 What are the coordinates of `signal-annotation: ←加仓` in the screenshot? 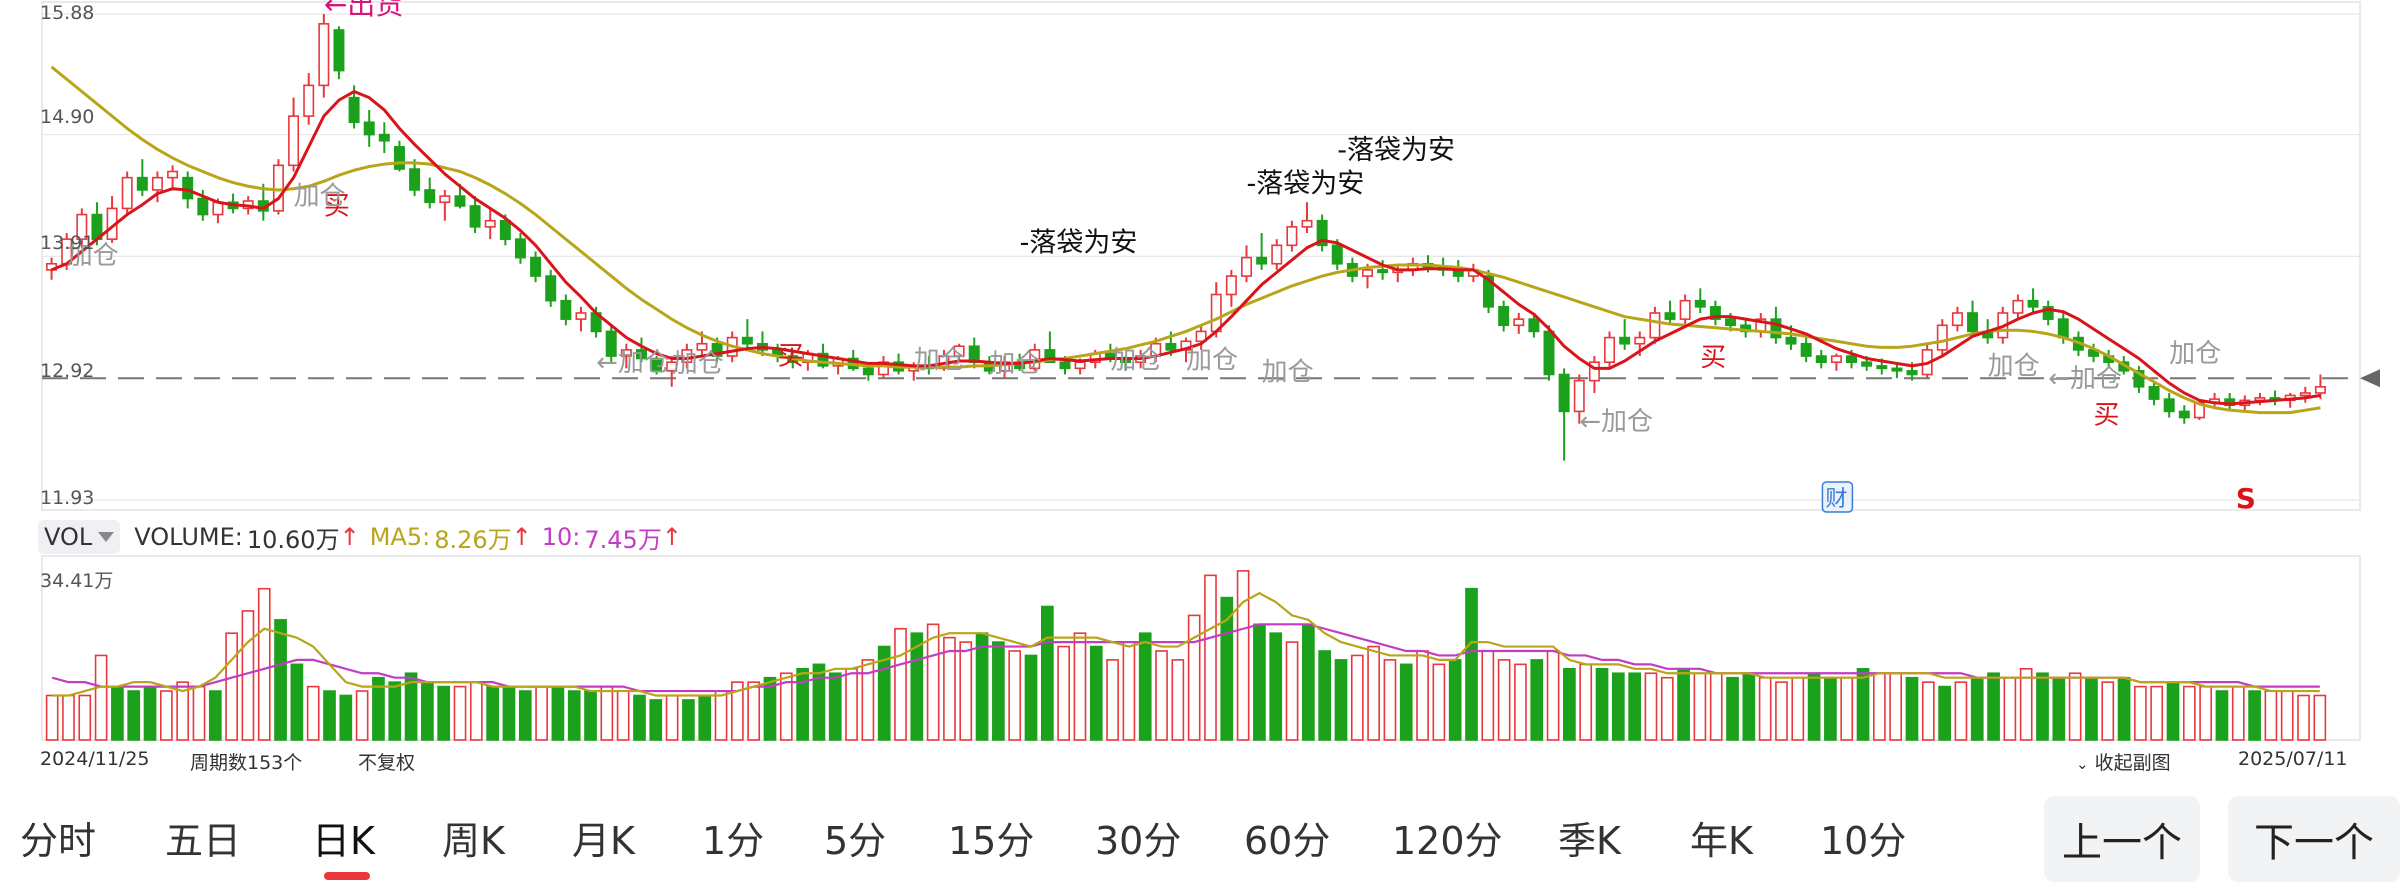 It's located at (2085, 379).